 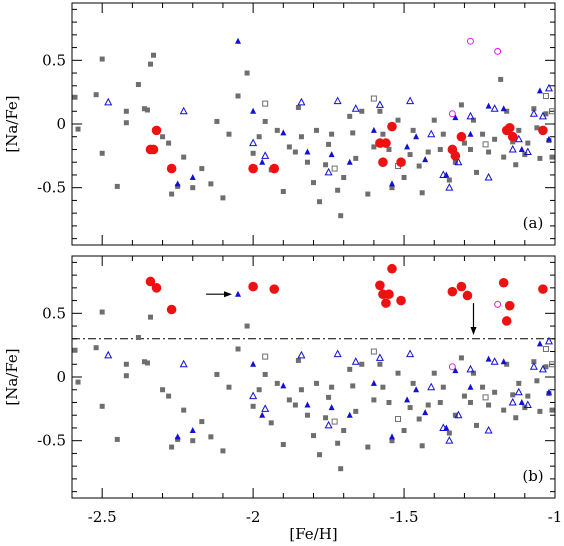 What do you see at coordinates (61, 377) in the screenshot?
I see `y-tick-label: 0` at bounding box center [61, 377].